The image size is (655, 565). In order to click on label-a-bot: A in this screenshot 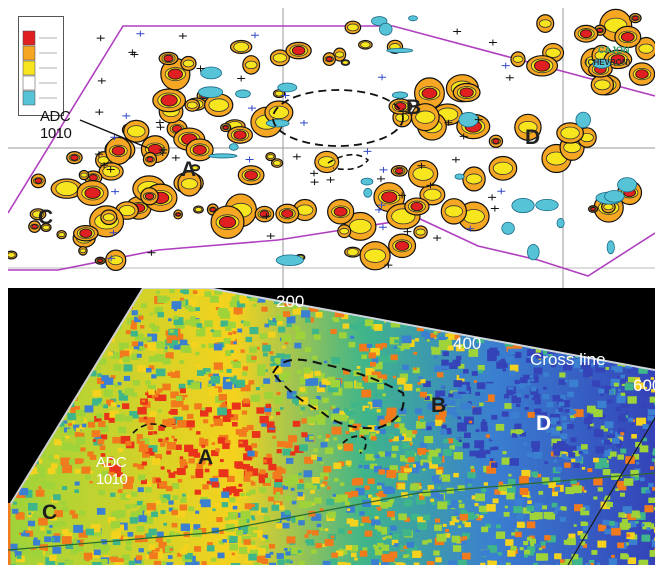, I will do `click(206, 457)`.